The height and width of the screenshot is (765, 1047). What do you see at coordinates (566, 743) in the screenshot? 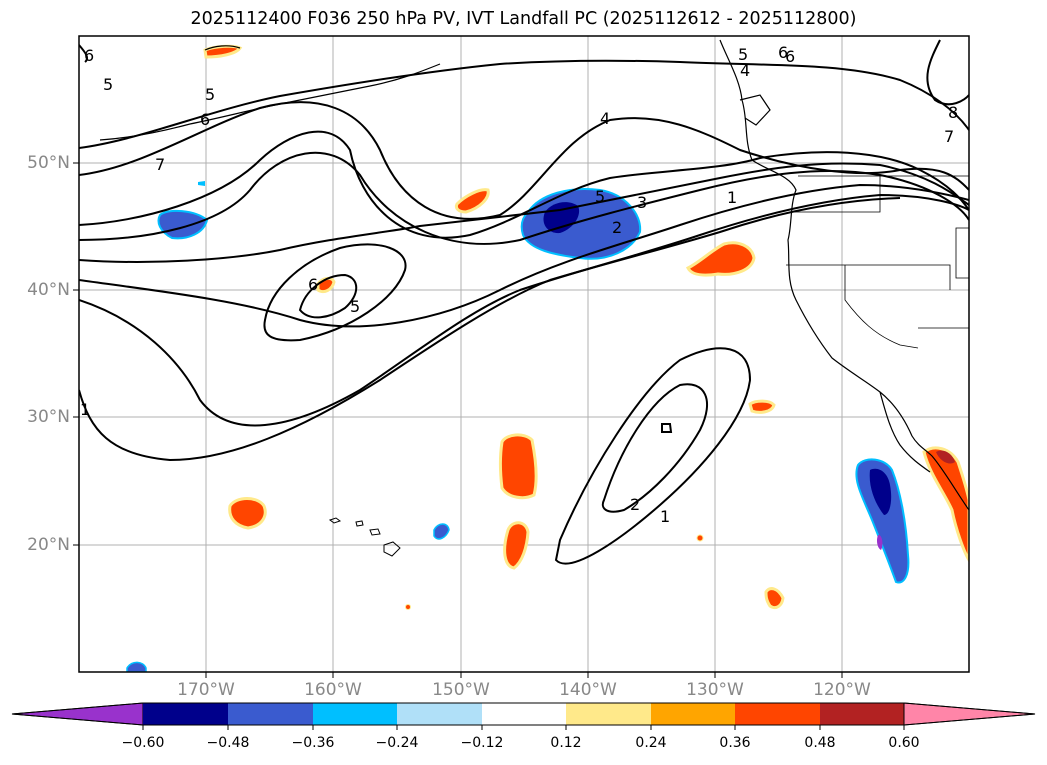
I see `colorbar-tick-label: 0.12` at bounding box center [566, 743].